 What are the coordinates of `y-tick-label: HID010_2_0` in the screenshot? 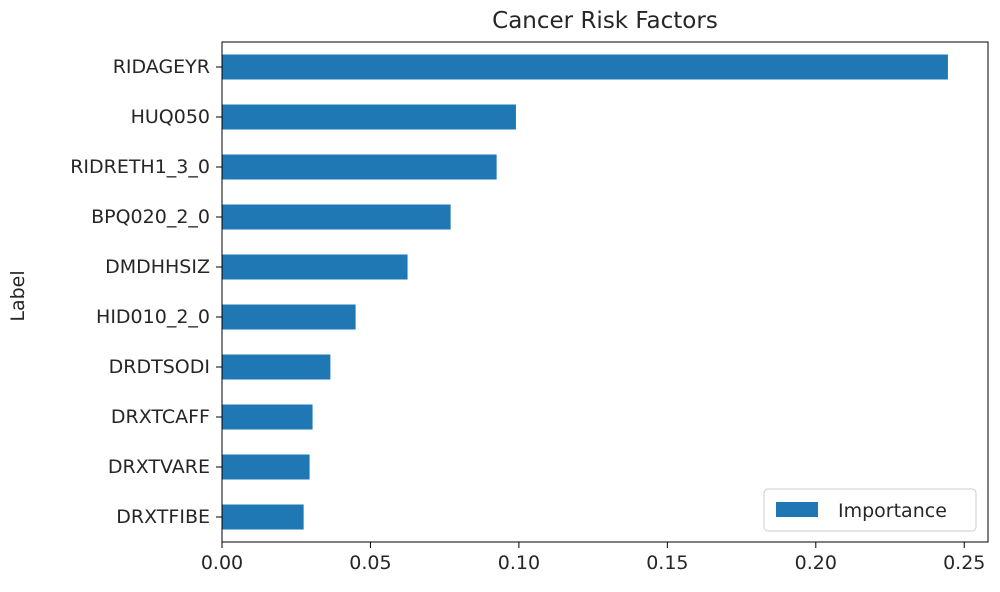 It's located at (153, 317).